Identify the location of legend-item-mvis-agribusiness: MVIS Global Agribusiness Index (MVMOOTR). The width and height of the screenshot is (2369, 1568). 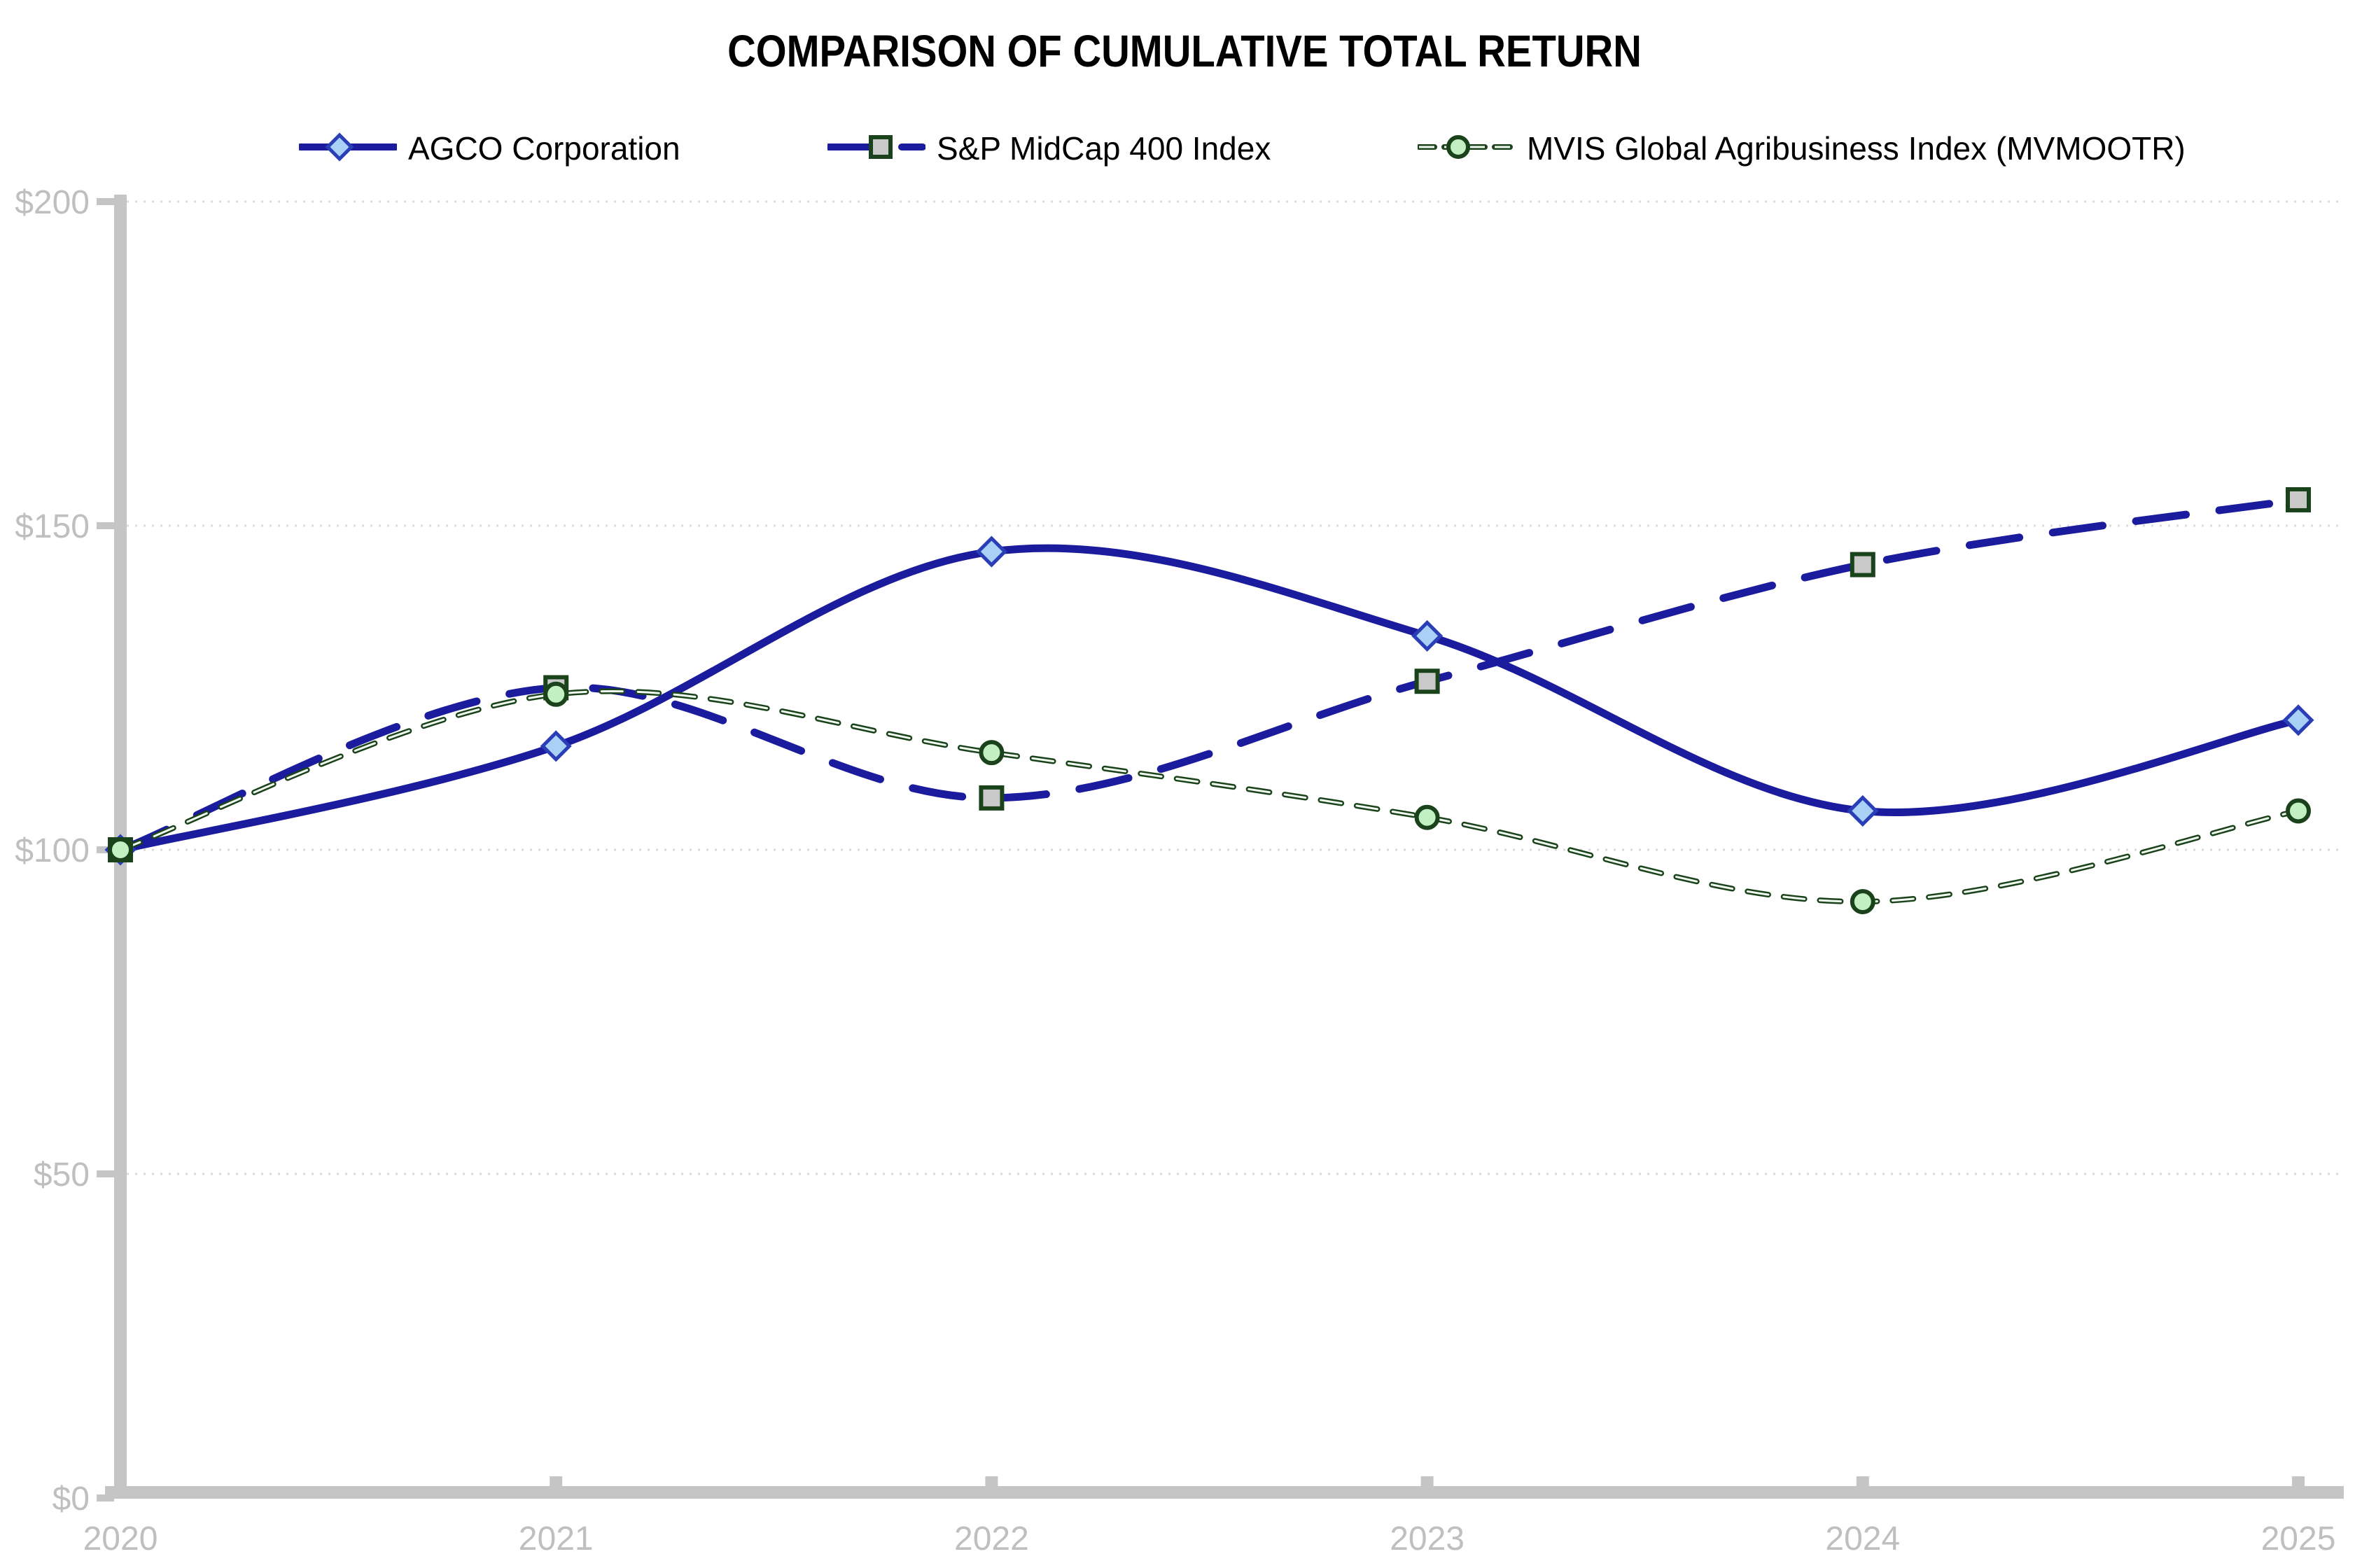
(1801, 148).